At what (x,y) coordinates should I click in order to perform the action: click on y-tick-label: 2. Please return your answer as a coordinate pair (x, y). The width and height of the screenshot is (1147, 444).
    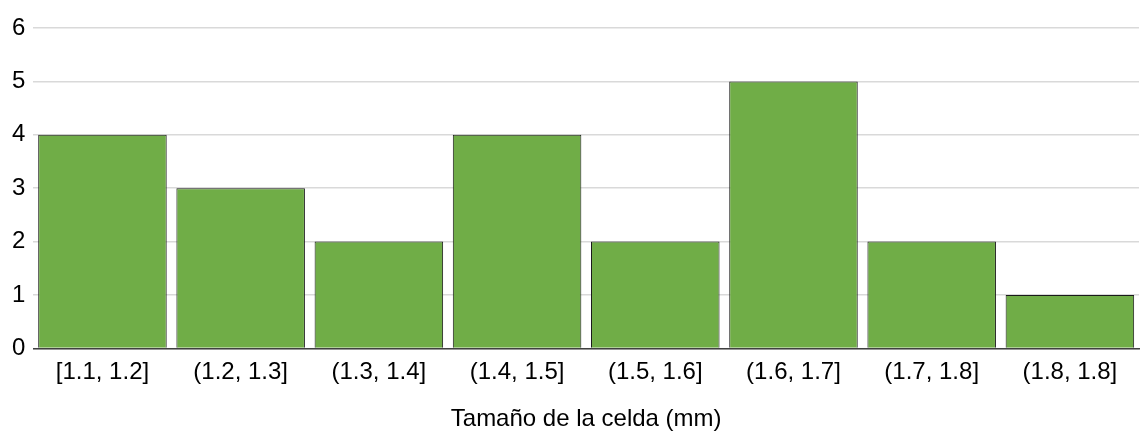
    Looking at the image, I should click on (18, 240).